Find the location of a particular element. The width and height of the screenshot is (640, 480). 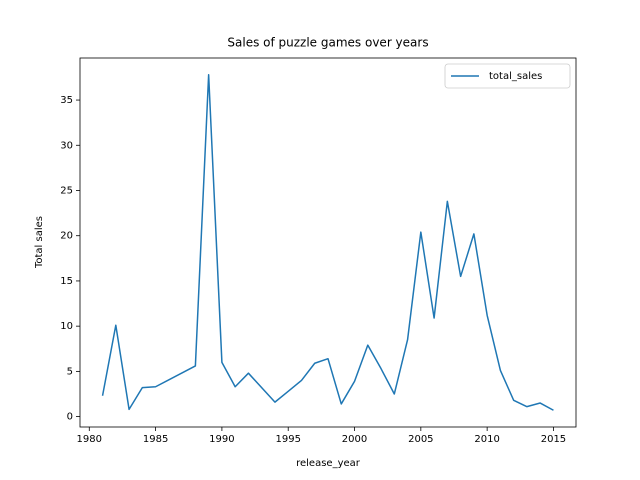

legend-label: total_sales is located at coordinates (515, 76).